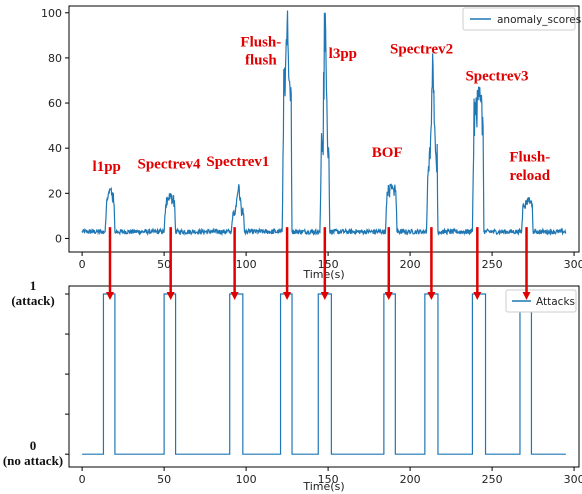 Image resolution: width=582 pixels, height=494 pixels. I want to click on attack-annotation: Spectrev1, so click(237, 162).